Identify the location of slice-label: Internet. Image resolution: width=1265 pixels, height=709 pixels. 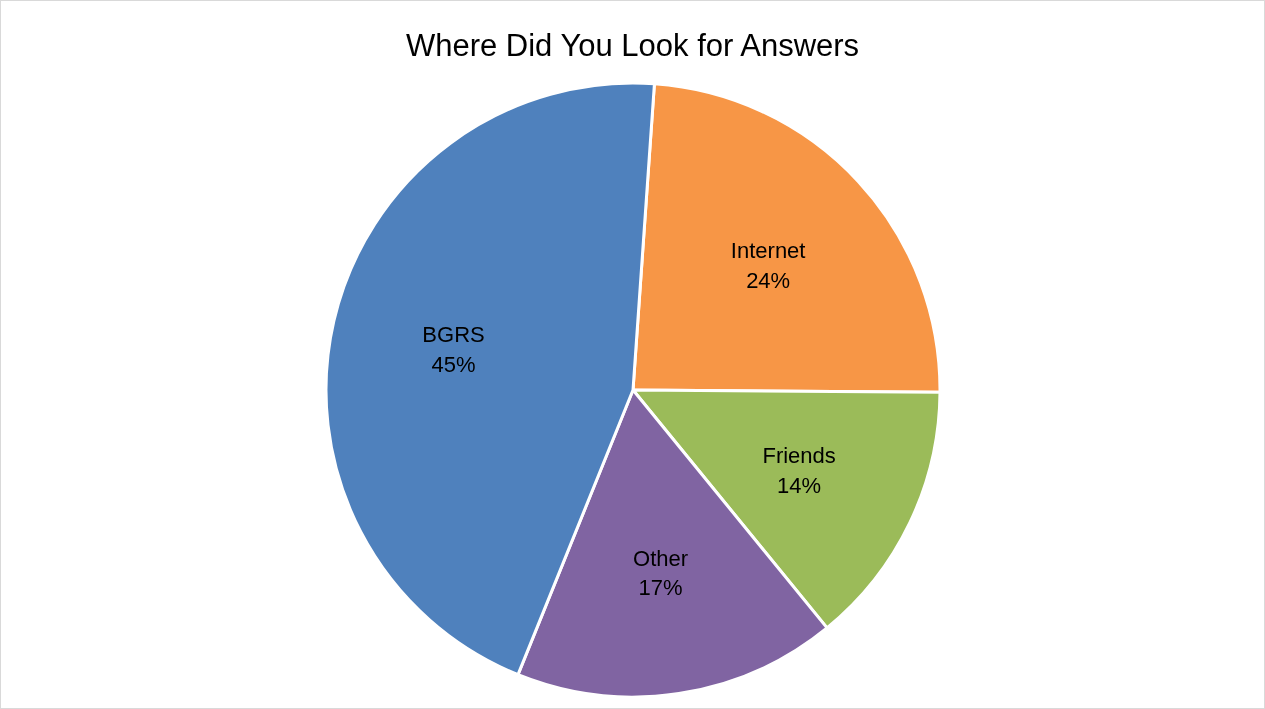
(768, 251).